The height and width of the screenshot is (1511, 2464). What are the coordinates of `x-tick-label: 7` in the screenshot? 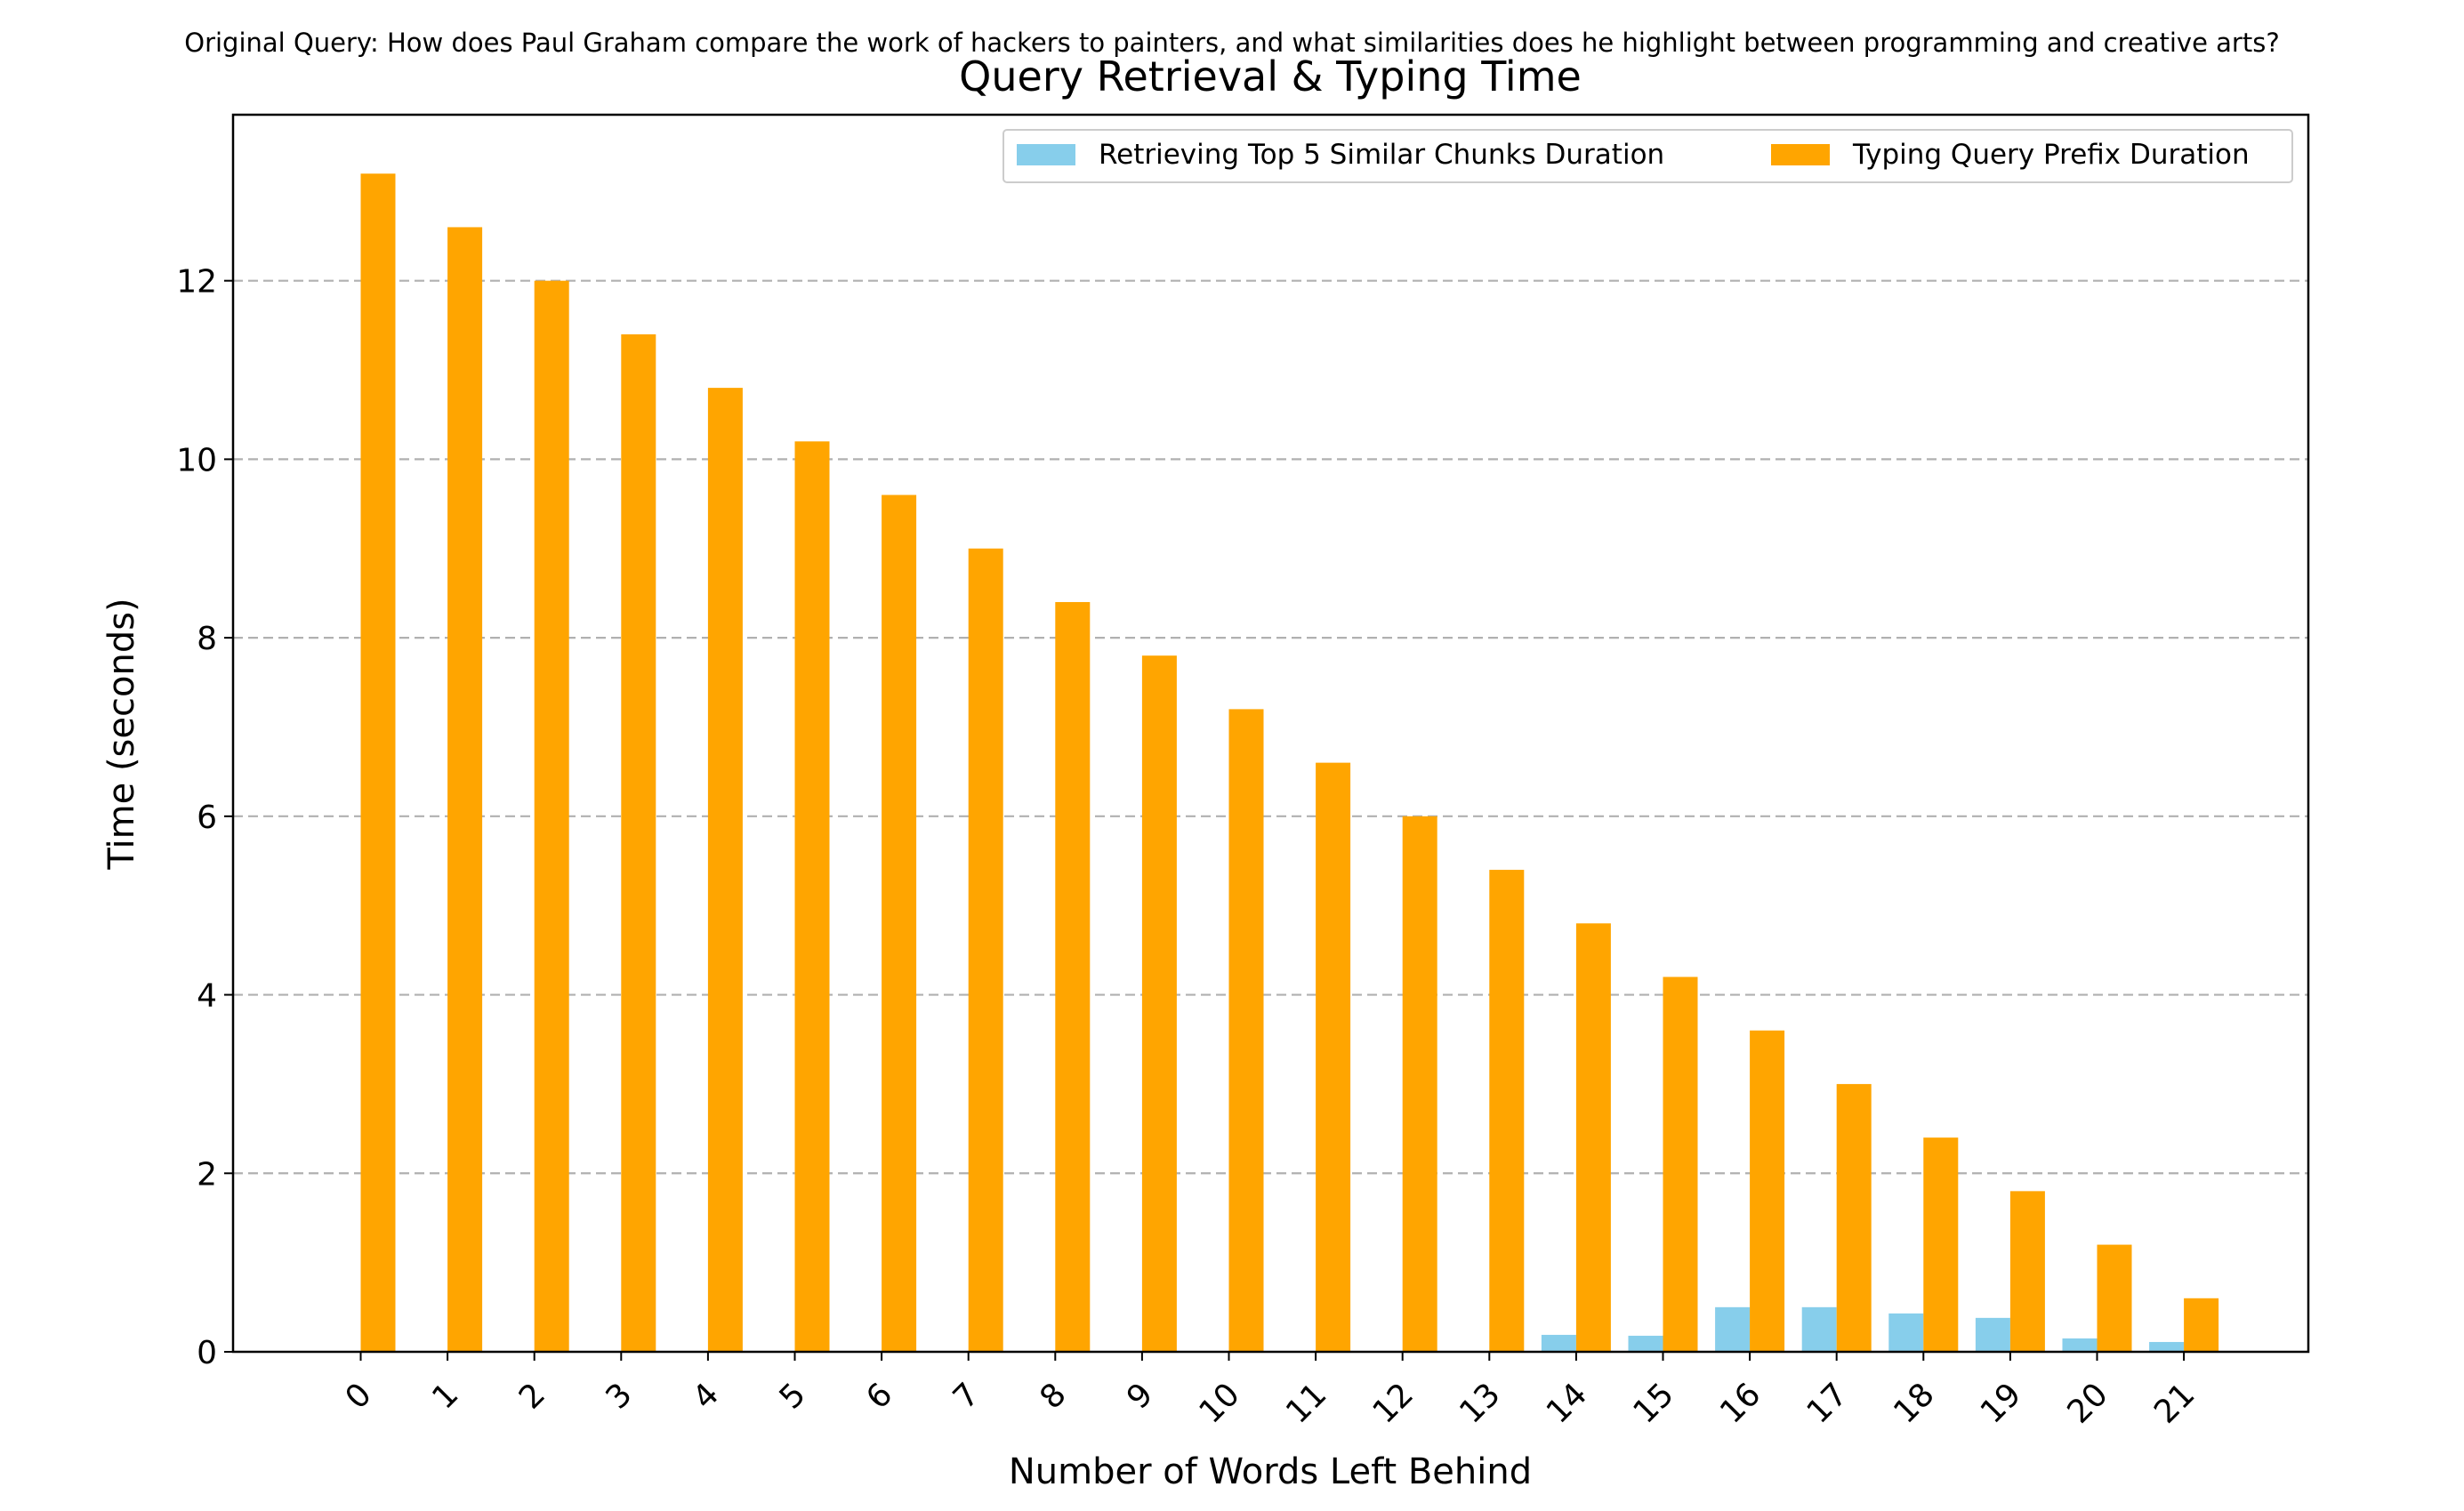 It's located at (966, 1396).